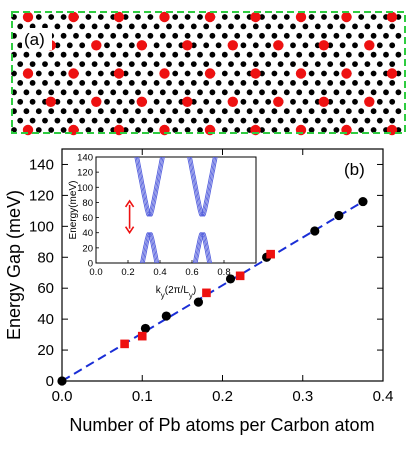  I want to click on y-tick-label: 20, so click(45, 350).